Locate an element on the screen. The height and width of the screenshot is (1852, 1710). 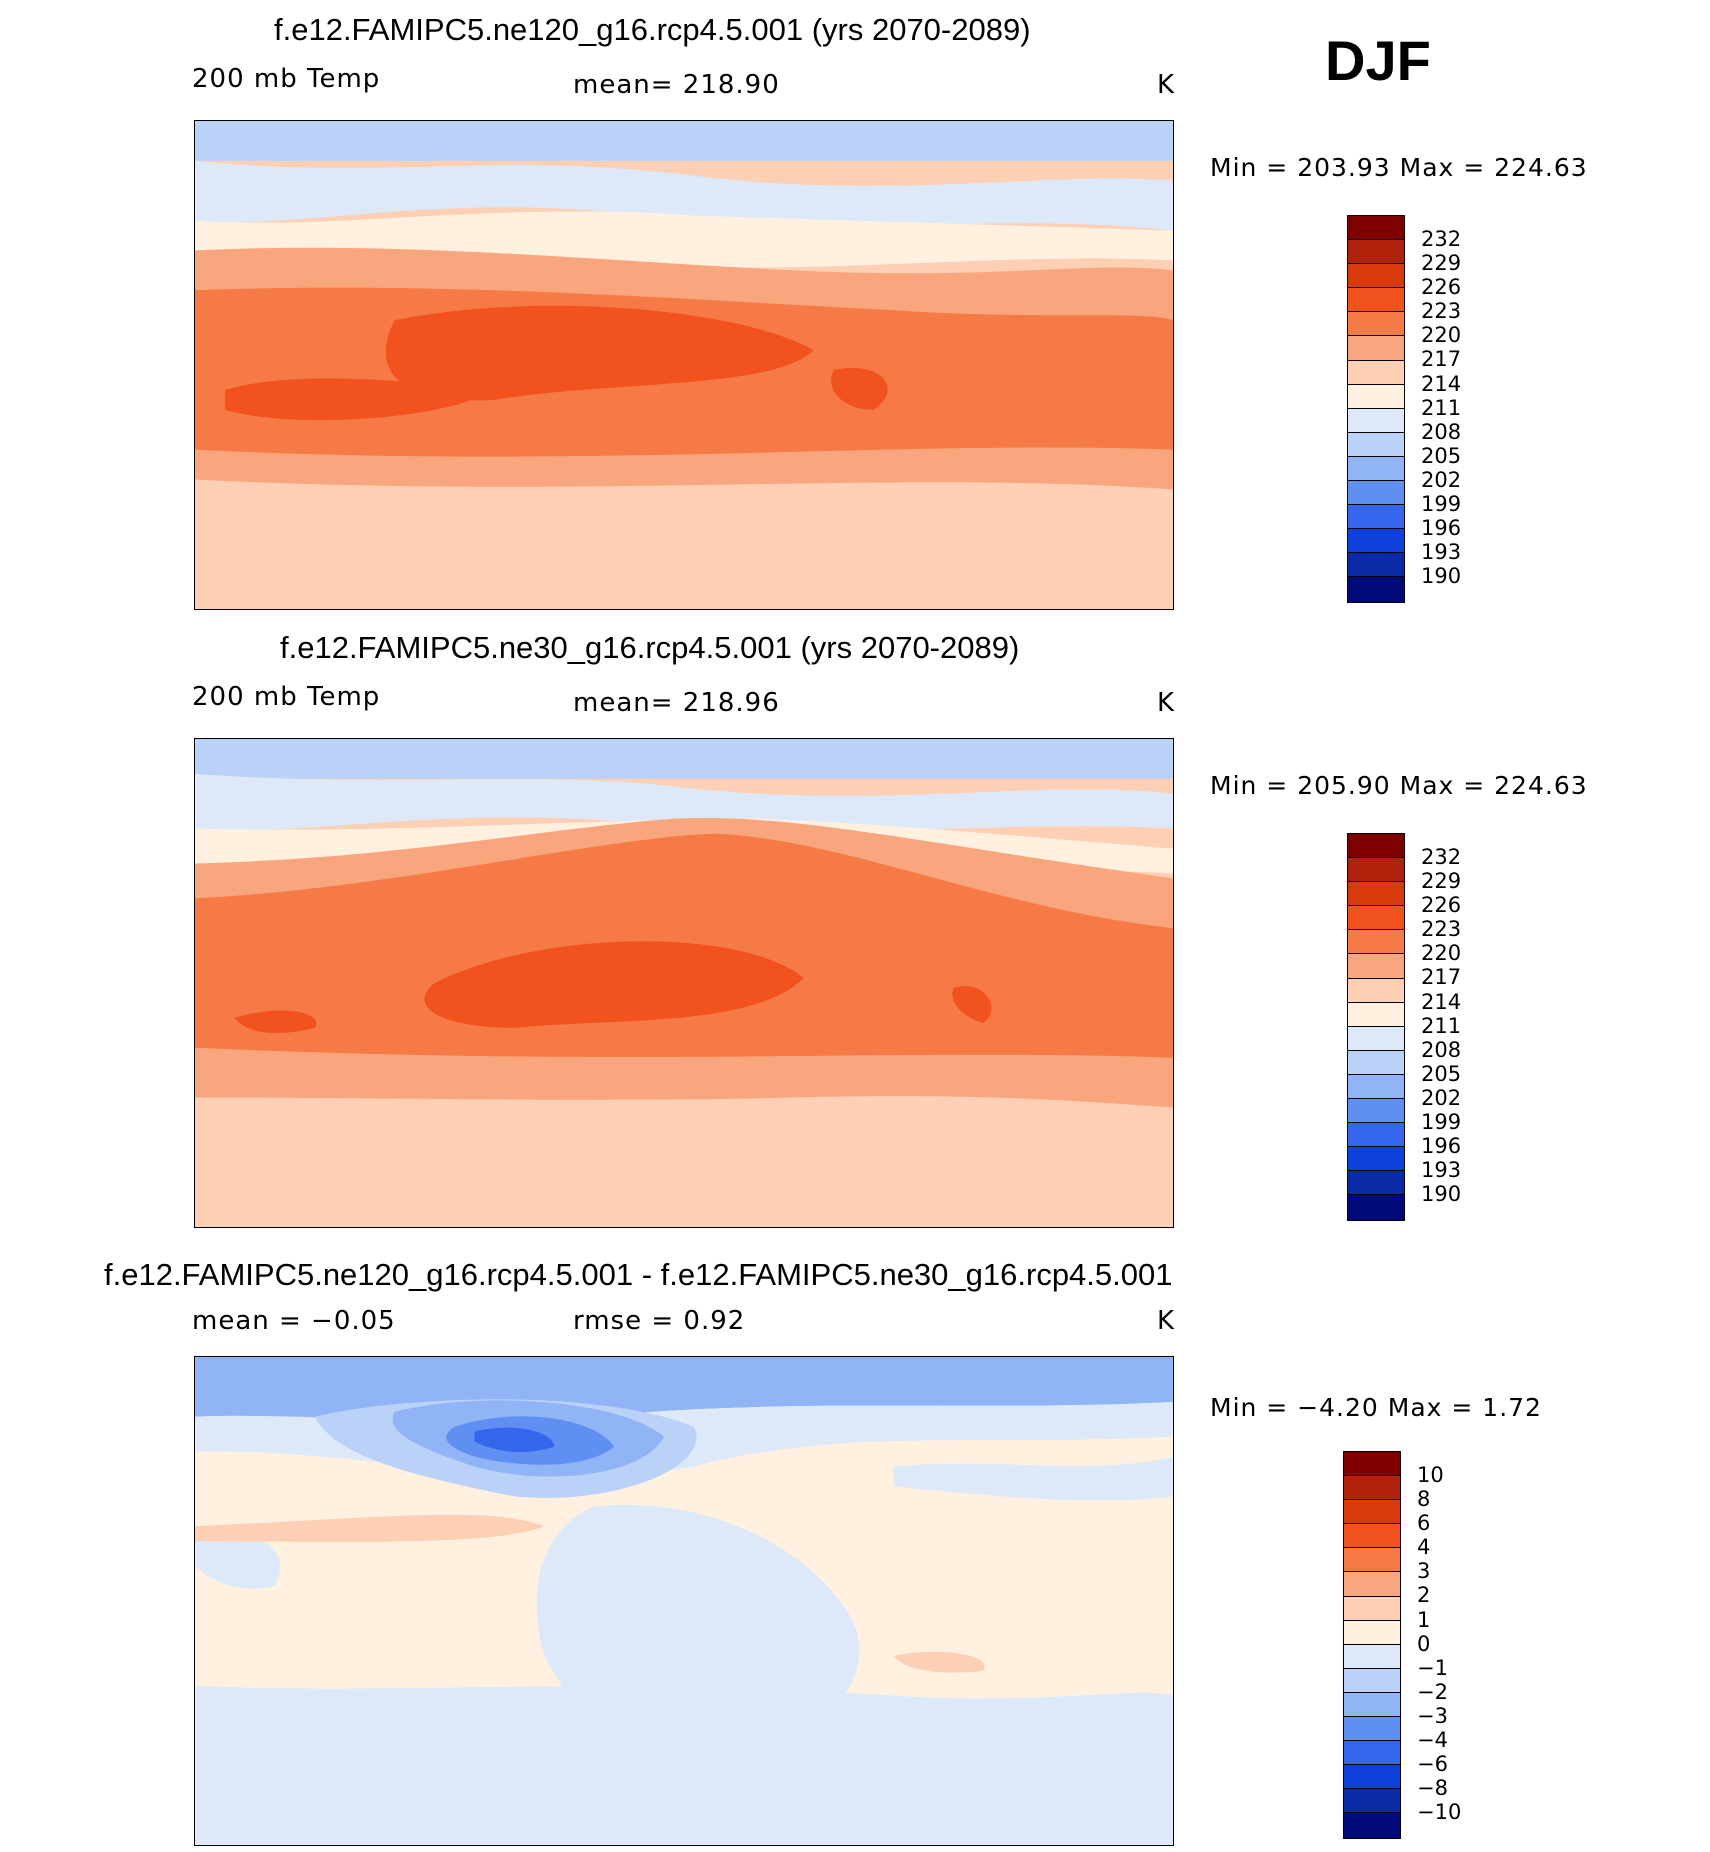
colorbar-label: 0 is located at coordinates (1424, 1643).